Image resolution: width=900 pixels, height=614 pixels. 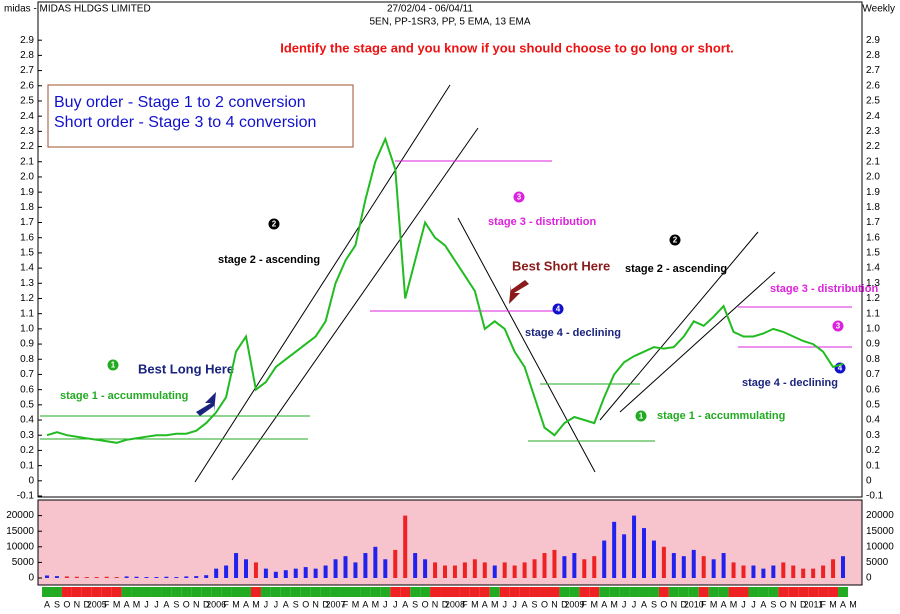 I want to click on y-tick-label: 2.1, so click(x=27, y=161).